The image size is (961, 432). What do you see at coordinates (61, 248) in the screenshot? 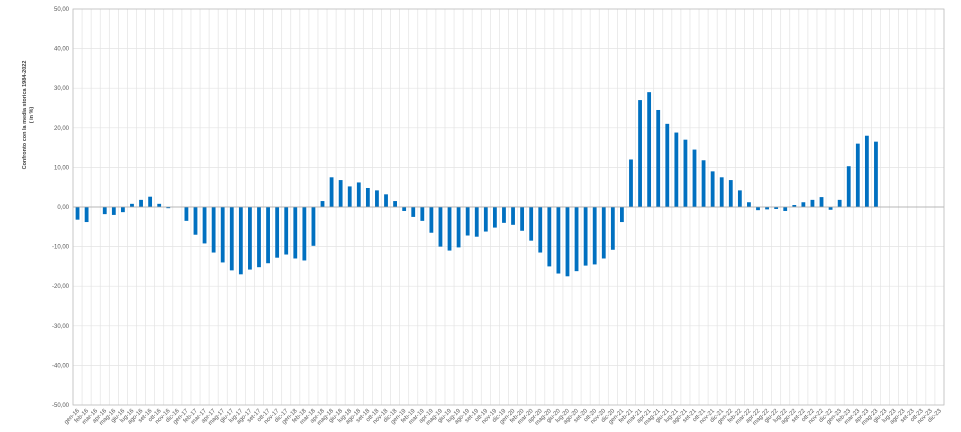
I see `y-tick-label: -10,00` at bounding box center [61, 248].